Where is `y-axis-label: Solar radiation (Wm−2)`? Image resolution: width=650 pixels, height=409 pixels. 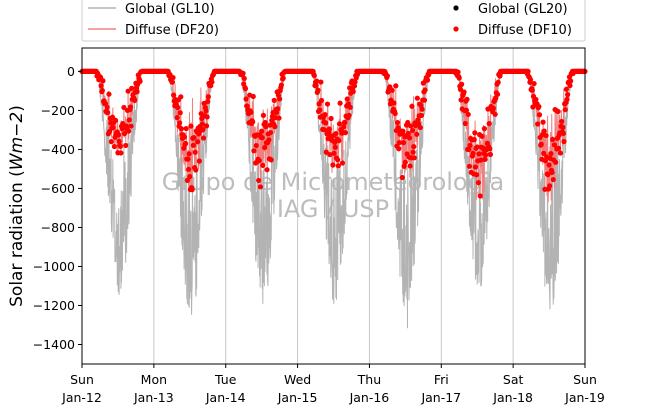
y-axis-label: Solar radiation (Wm−2) is located at coordinates (17, 206).